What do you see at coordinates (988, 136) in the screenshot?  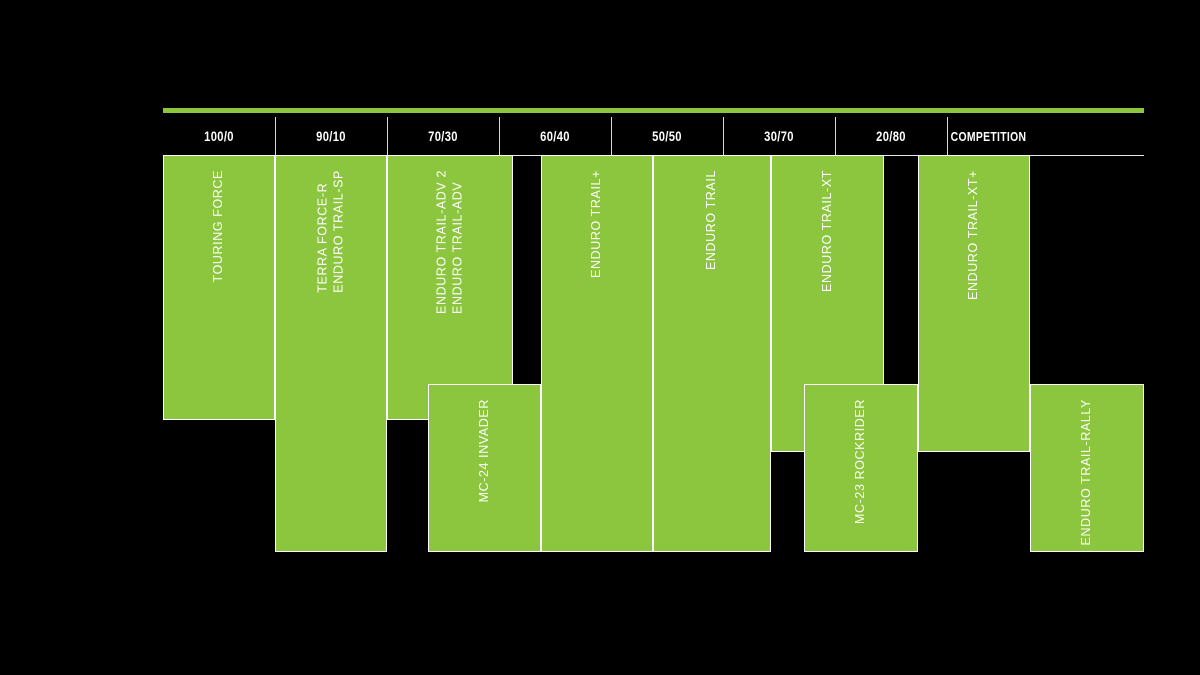 I see `header-cell-competition: COMPETITION` at bounding box center [988, 136].